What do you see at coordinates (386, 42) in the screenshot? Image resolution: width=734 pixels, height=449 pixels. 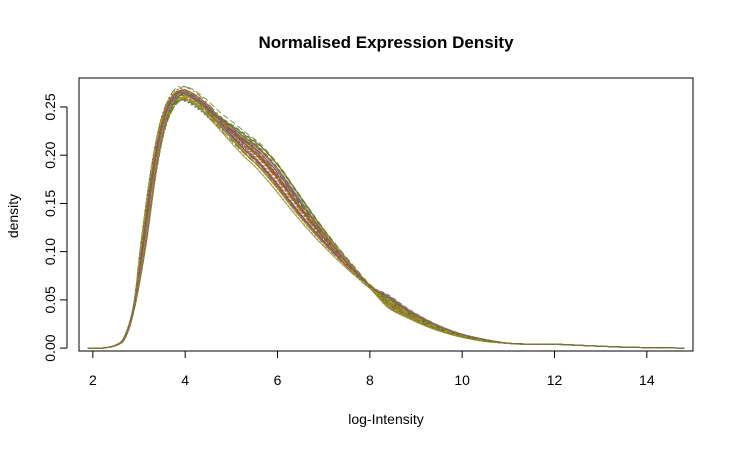 I see `chart-title: Normalised Expression Density` at bounding box center [386, 42].